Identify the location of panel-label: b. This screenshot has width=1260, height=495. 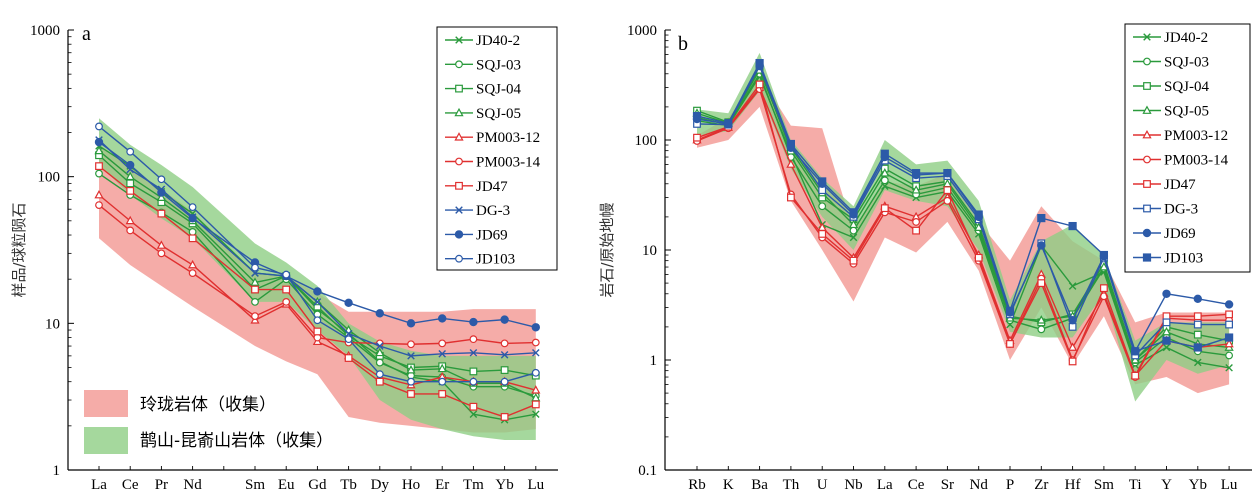
(683, 44).